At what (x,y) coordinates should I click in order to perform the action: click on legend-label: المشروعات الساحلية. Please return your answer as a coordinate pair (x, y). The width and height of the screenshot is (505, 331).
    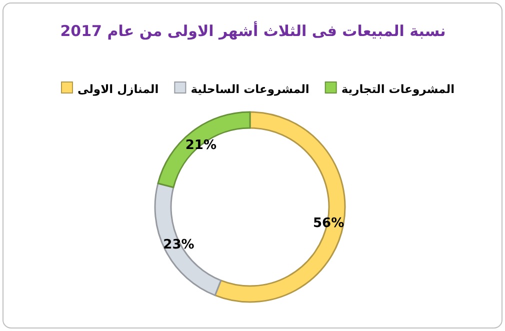
    Looking at the image, I should click on (250, 89).